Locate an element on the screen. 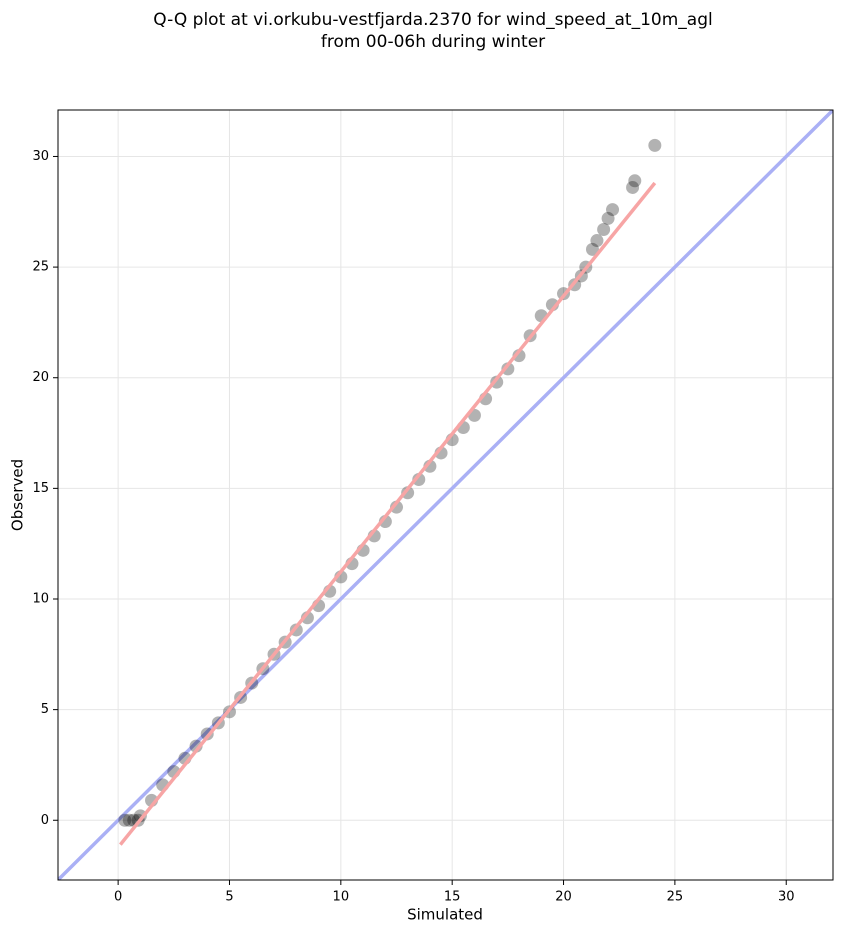 The image size is (843, 938). y-tick-label: 10 is located at coordinates (40, 598).